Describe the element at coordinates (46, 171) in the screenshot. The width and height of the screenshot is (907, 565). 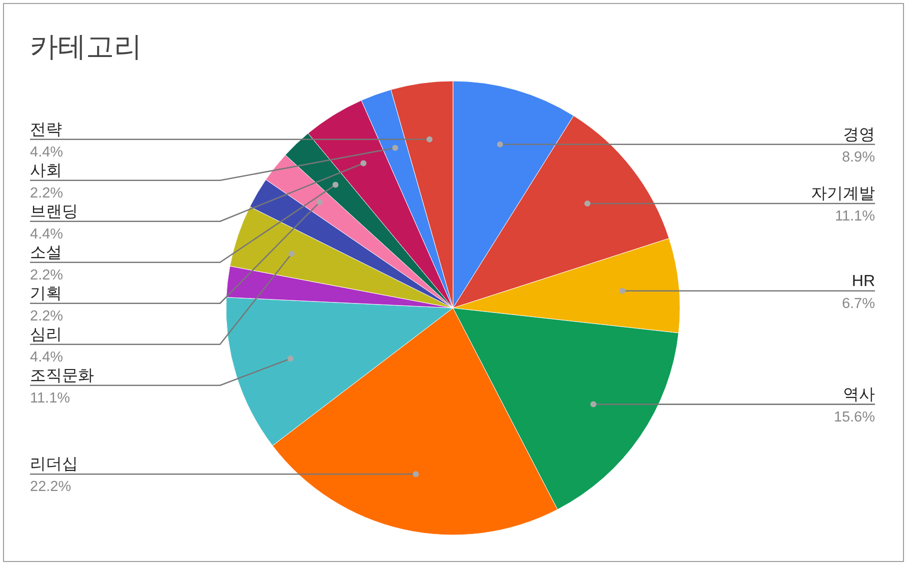
I see `slice-label: 사회` at that location.